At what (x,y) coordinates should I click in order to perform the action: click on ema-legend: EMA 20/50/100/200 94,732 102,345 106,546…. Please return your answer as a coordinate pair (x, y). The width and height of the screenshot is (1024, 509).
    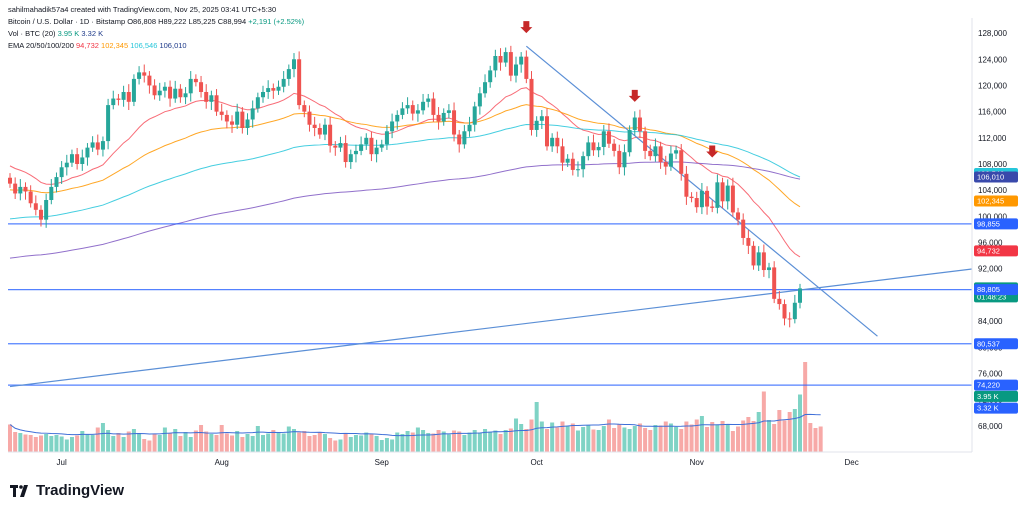
    Looking at the image, I should click on (156, 46).